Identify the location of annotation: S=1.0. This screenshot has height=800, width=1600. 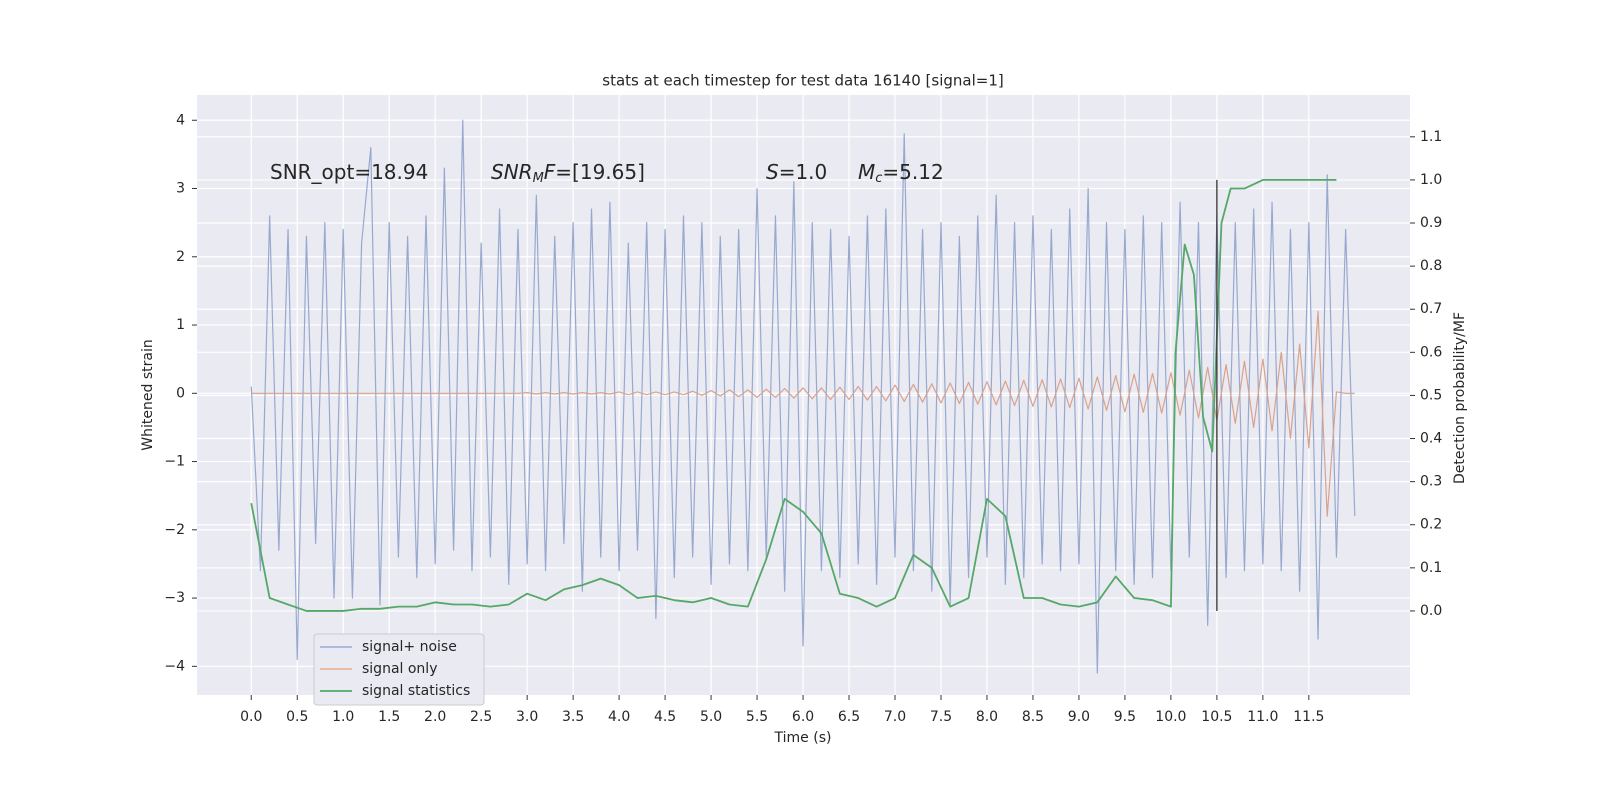
(796, 172).